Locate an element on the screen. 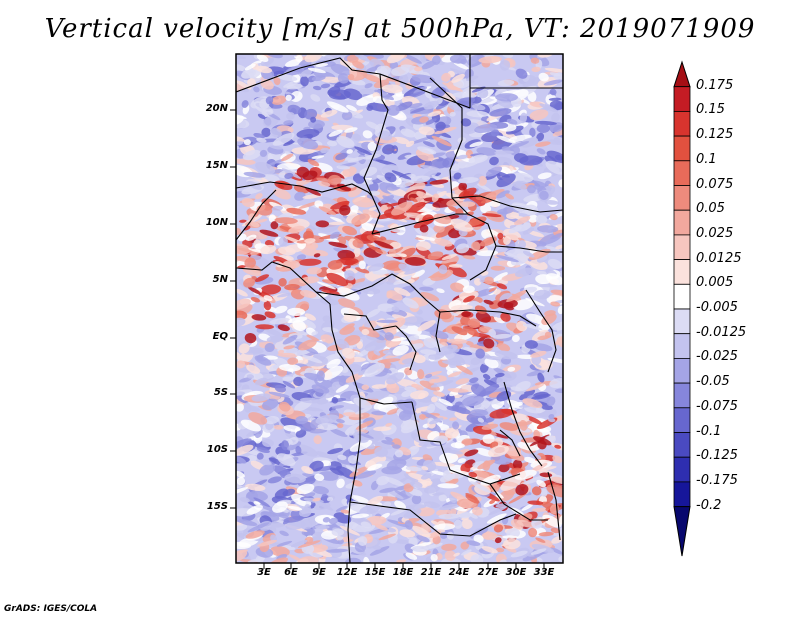  colorbar-tick-label: -0.175 is located at coordinates (717, 480).